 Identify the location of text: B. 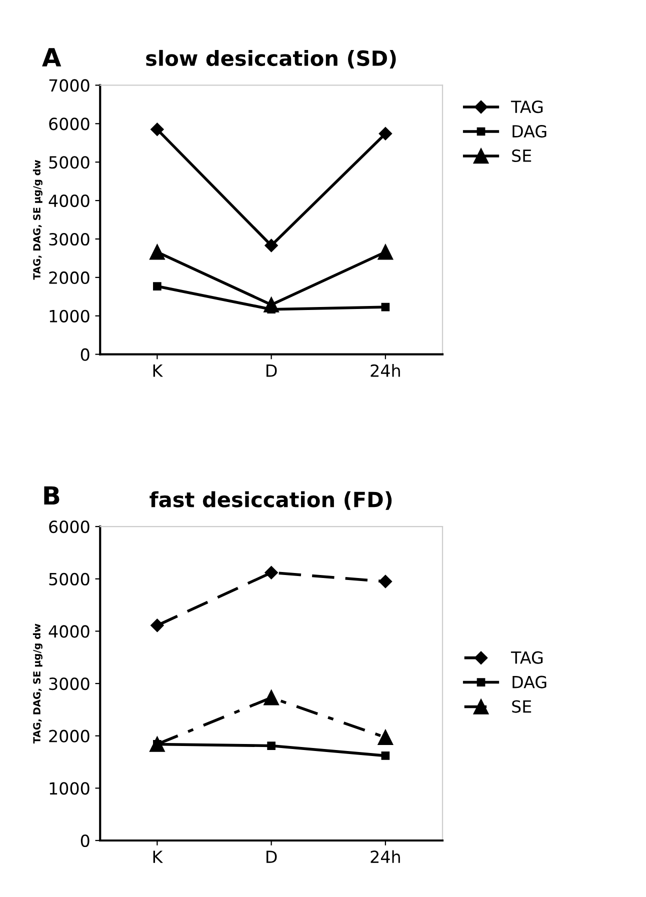
(52, 495).